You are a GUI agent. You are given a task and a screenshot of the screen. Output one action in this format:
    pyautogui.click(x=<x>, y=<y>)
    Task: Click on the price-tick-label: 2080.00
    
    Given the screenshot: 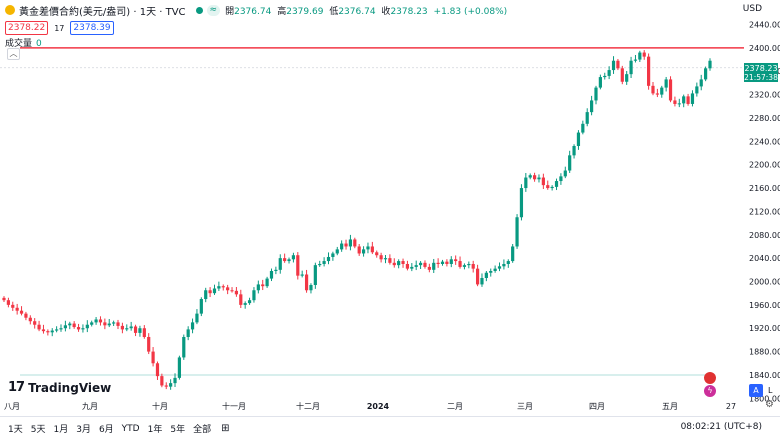 What is the action you would take?
    pyautogui.click(x=764, y=235)
    